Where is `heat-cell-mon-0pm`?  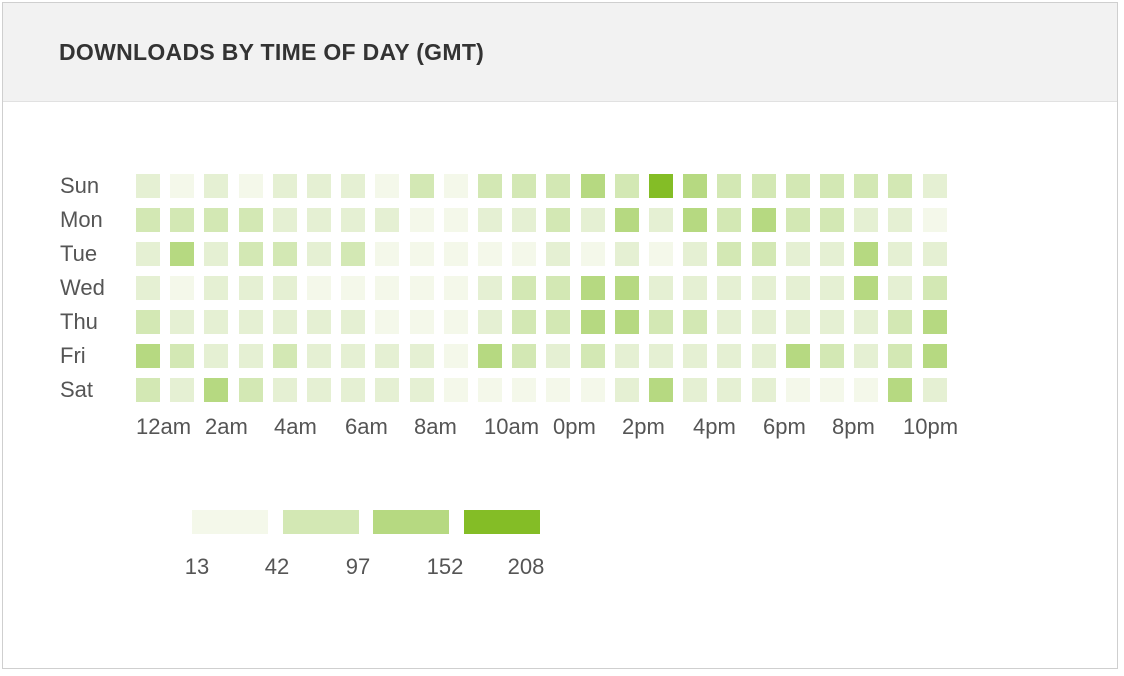 heat-cell-mon-0pm is located at coordinates (558, 220).